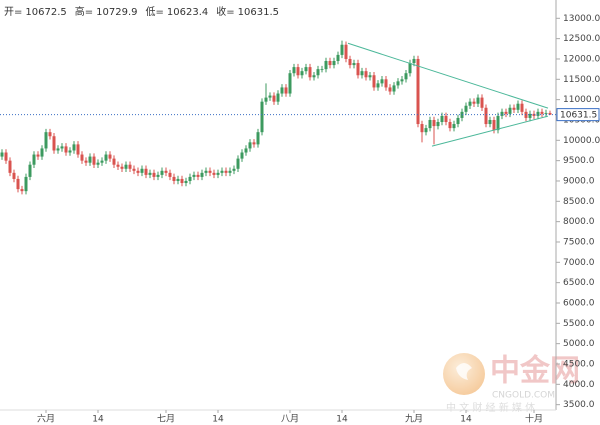 Image resolution: width=600 pixels, height=425 pixels. Describe the element at coordinates (581, 80) in the screenshot. I see `y-tick-label: 11500.0` at that location.